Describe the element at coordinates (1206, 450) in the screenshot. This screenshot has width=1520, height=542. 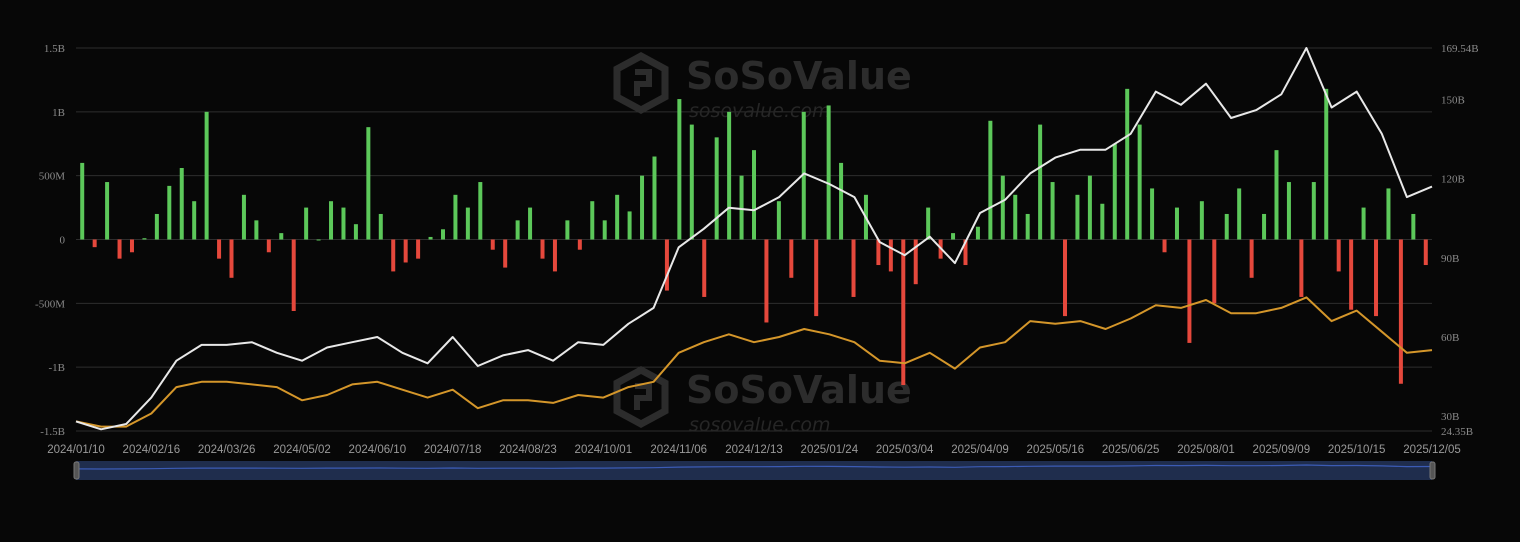
I see `x-tick-label: 2025/08/01` at that location.